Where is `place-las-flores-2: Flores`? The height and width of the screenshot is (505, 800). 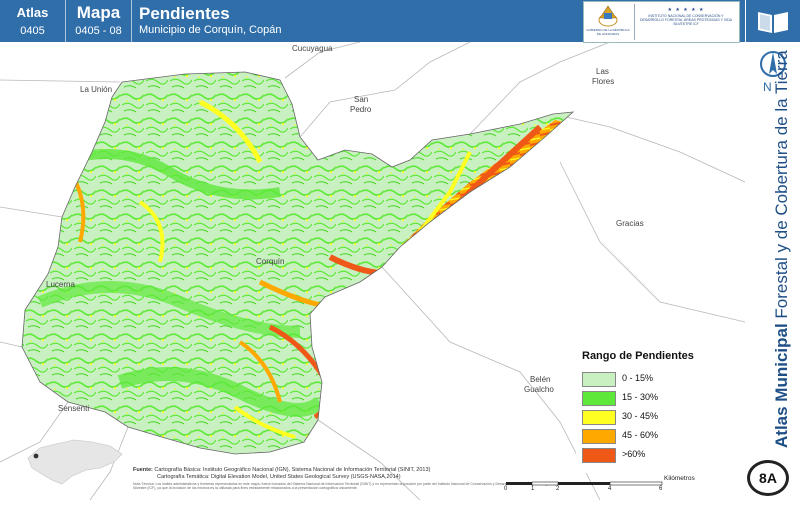
place-las-flores-2: Flores is located at coordinates (603, 81).